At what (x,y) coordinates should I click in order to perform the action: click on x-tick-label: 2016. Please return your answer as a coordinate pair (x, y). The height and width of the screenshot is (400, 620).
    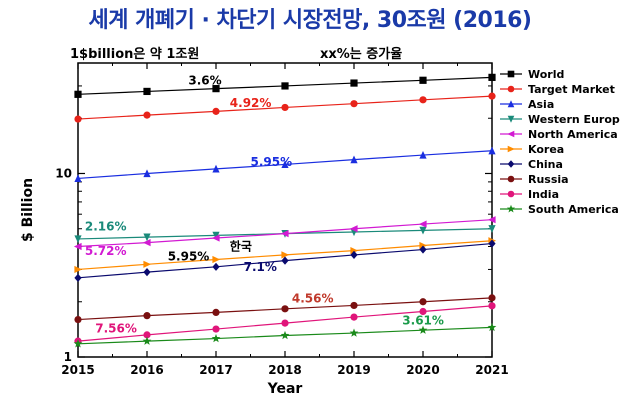
    Looking at the image, I should click on (146, 370).